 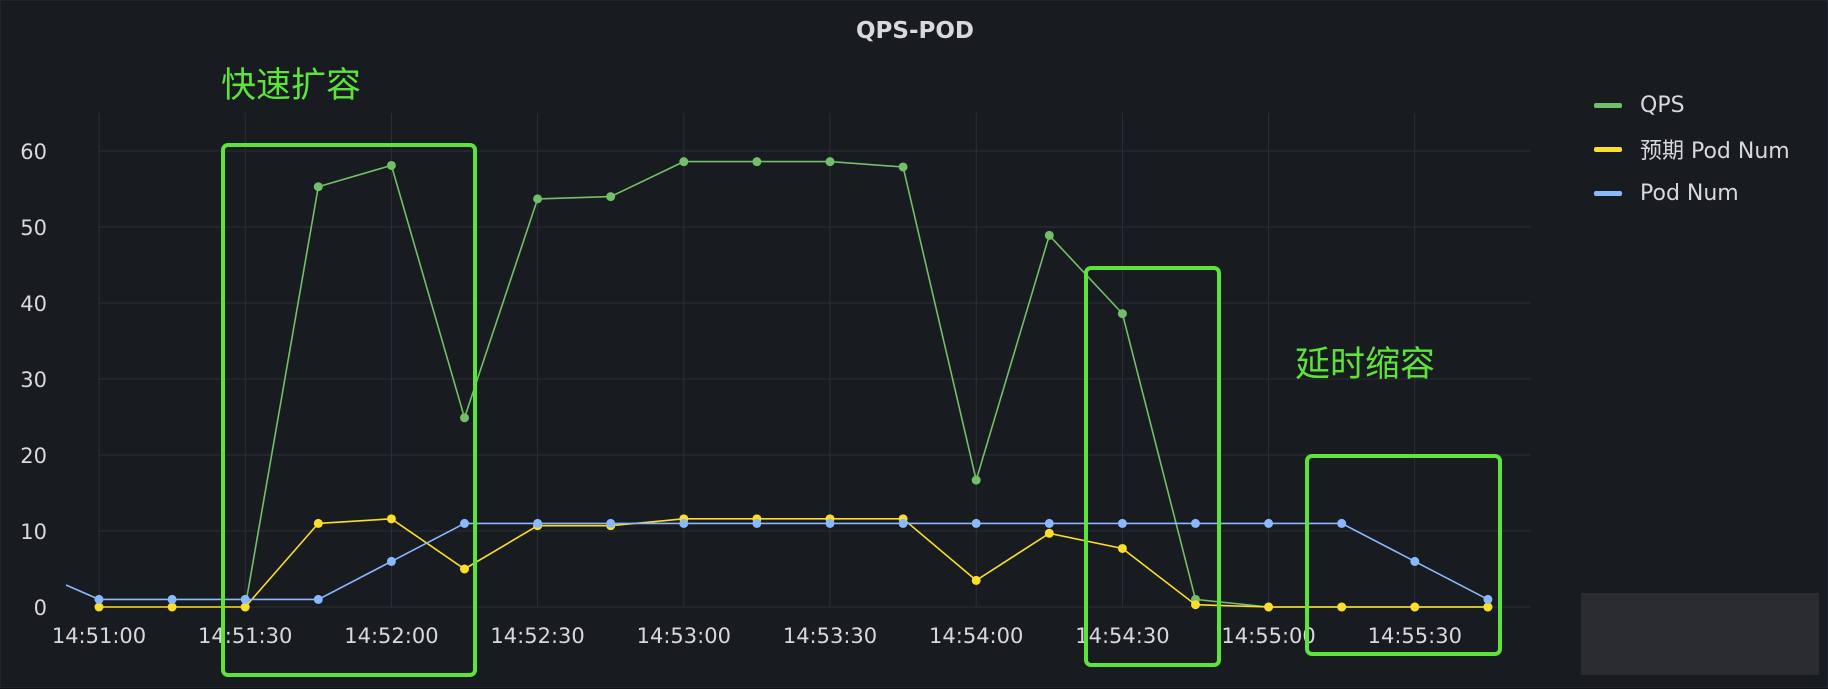 What do you see at coordinates (40, 608) in the screenshot?
I see `y-tick-label: 0` at bounding box center [40, 608].